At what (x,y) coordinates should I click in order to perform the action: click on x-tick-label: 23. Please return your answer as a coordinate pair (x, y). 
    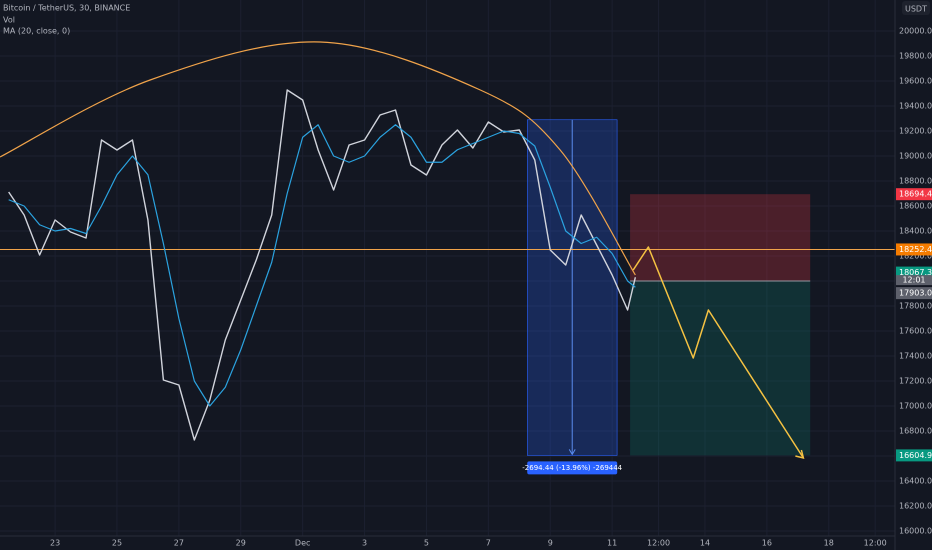
    Looking at the image, I should click on (55, 543).